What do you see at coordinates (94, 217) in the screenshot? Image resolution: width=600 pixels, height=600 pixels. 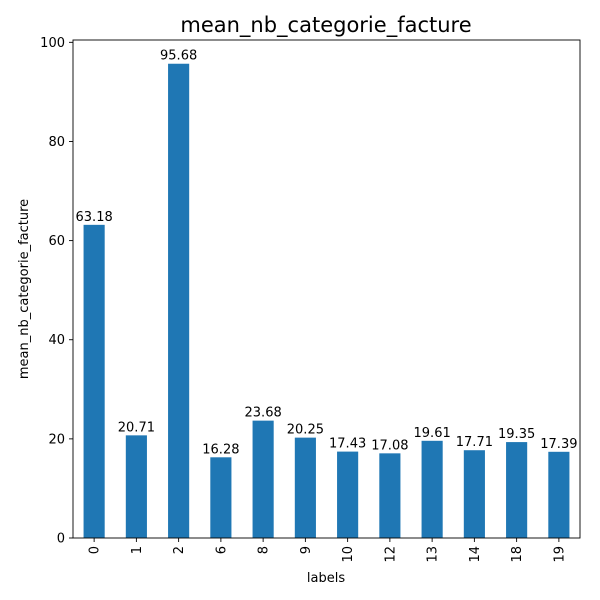 I see `data-label-0: 63.18` at bounding box center [94, 217].